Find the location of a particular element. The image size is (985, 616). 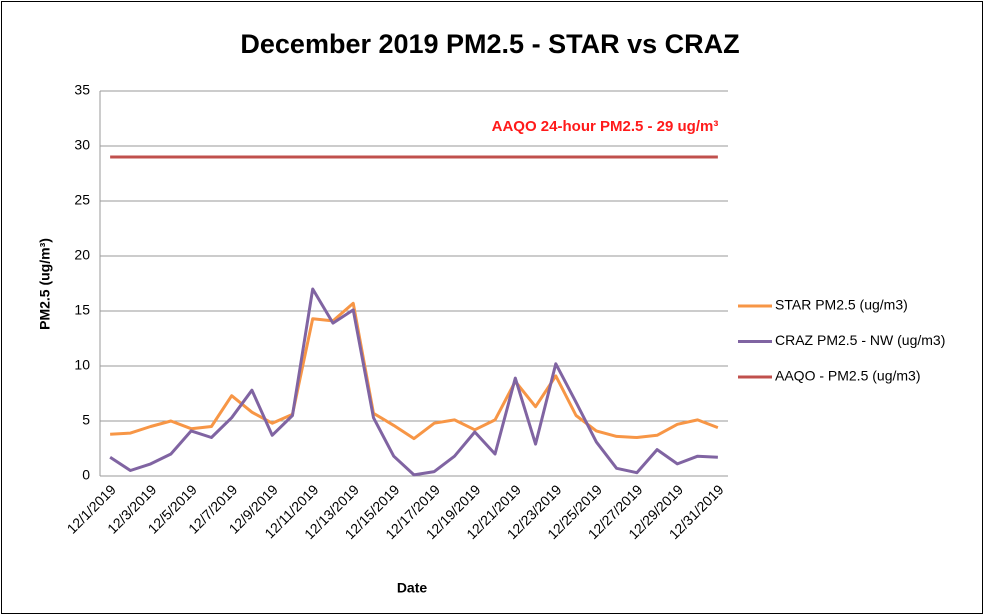

series-line is located at coordinates (414, 371).